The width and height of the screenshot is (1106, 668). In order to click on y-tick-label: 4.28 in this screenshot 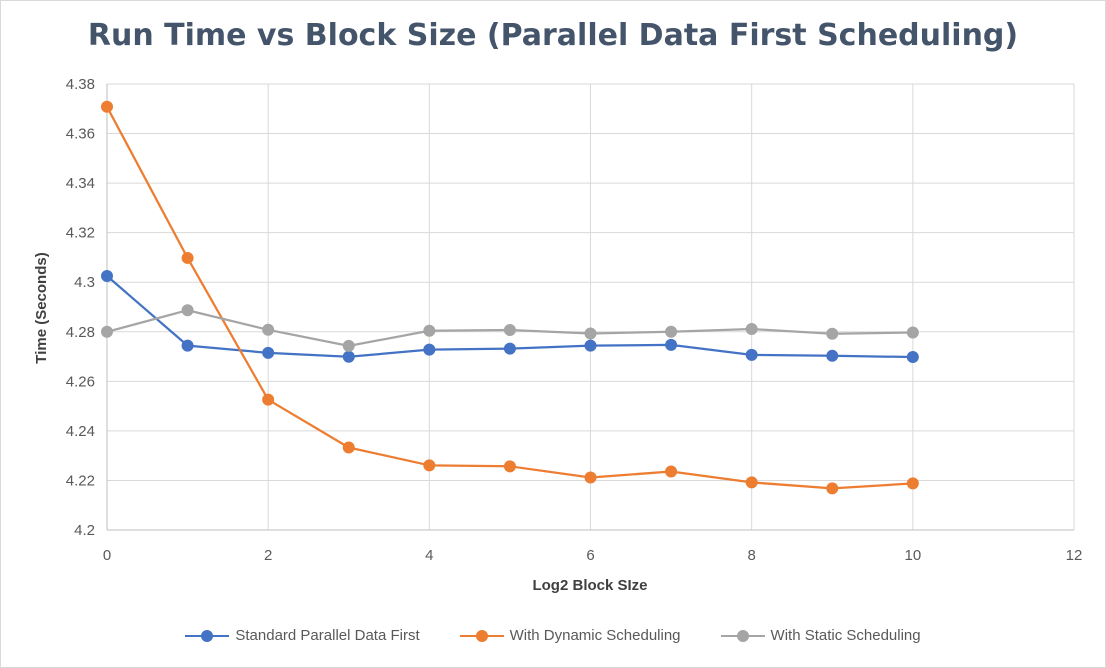, I will do `click(80, 332)`.